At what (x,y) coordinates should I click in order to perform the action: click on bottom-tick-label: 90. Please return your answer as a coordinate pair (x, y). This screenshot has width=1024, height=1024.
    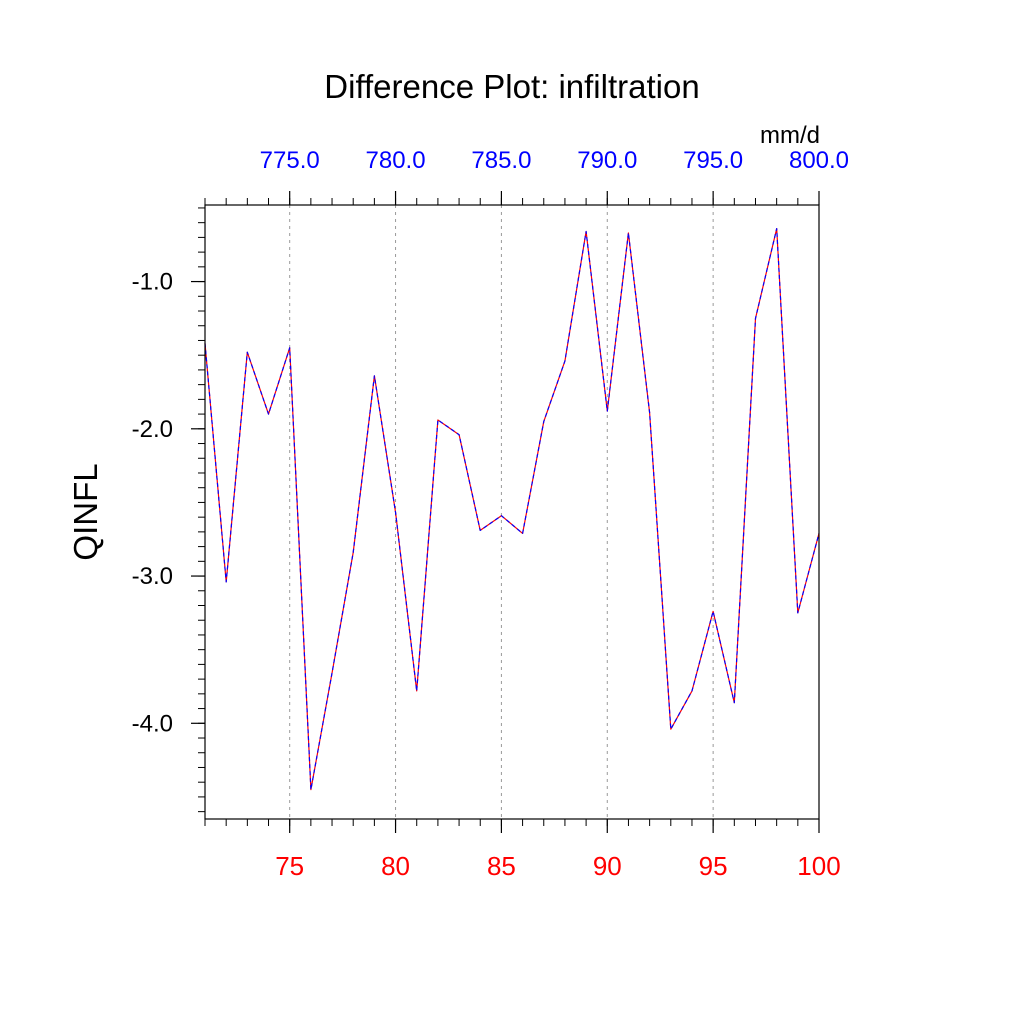
    Looking at the image, I should click on (607, 866).